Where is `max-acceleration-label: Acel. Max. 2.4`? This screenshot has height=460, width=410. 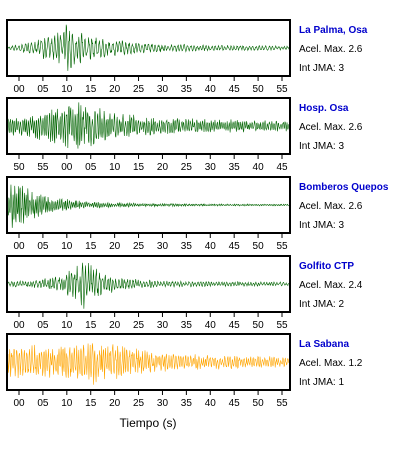 max-acceleration-label: Acel. Max. 2.4 is located at coordinates (331, 285).